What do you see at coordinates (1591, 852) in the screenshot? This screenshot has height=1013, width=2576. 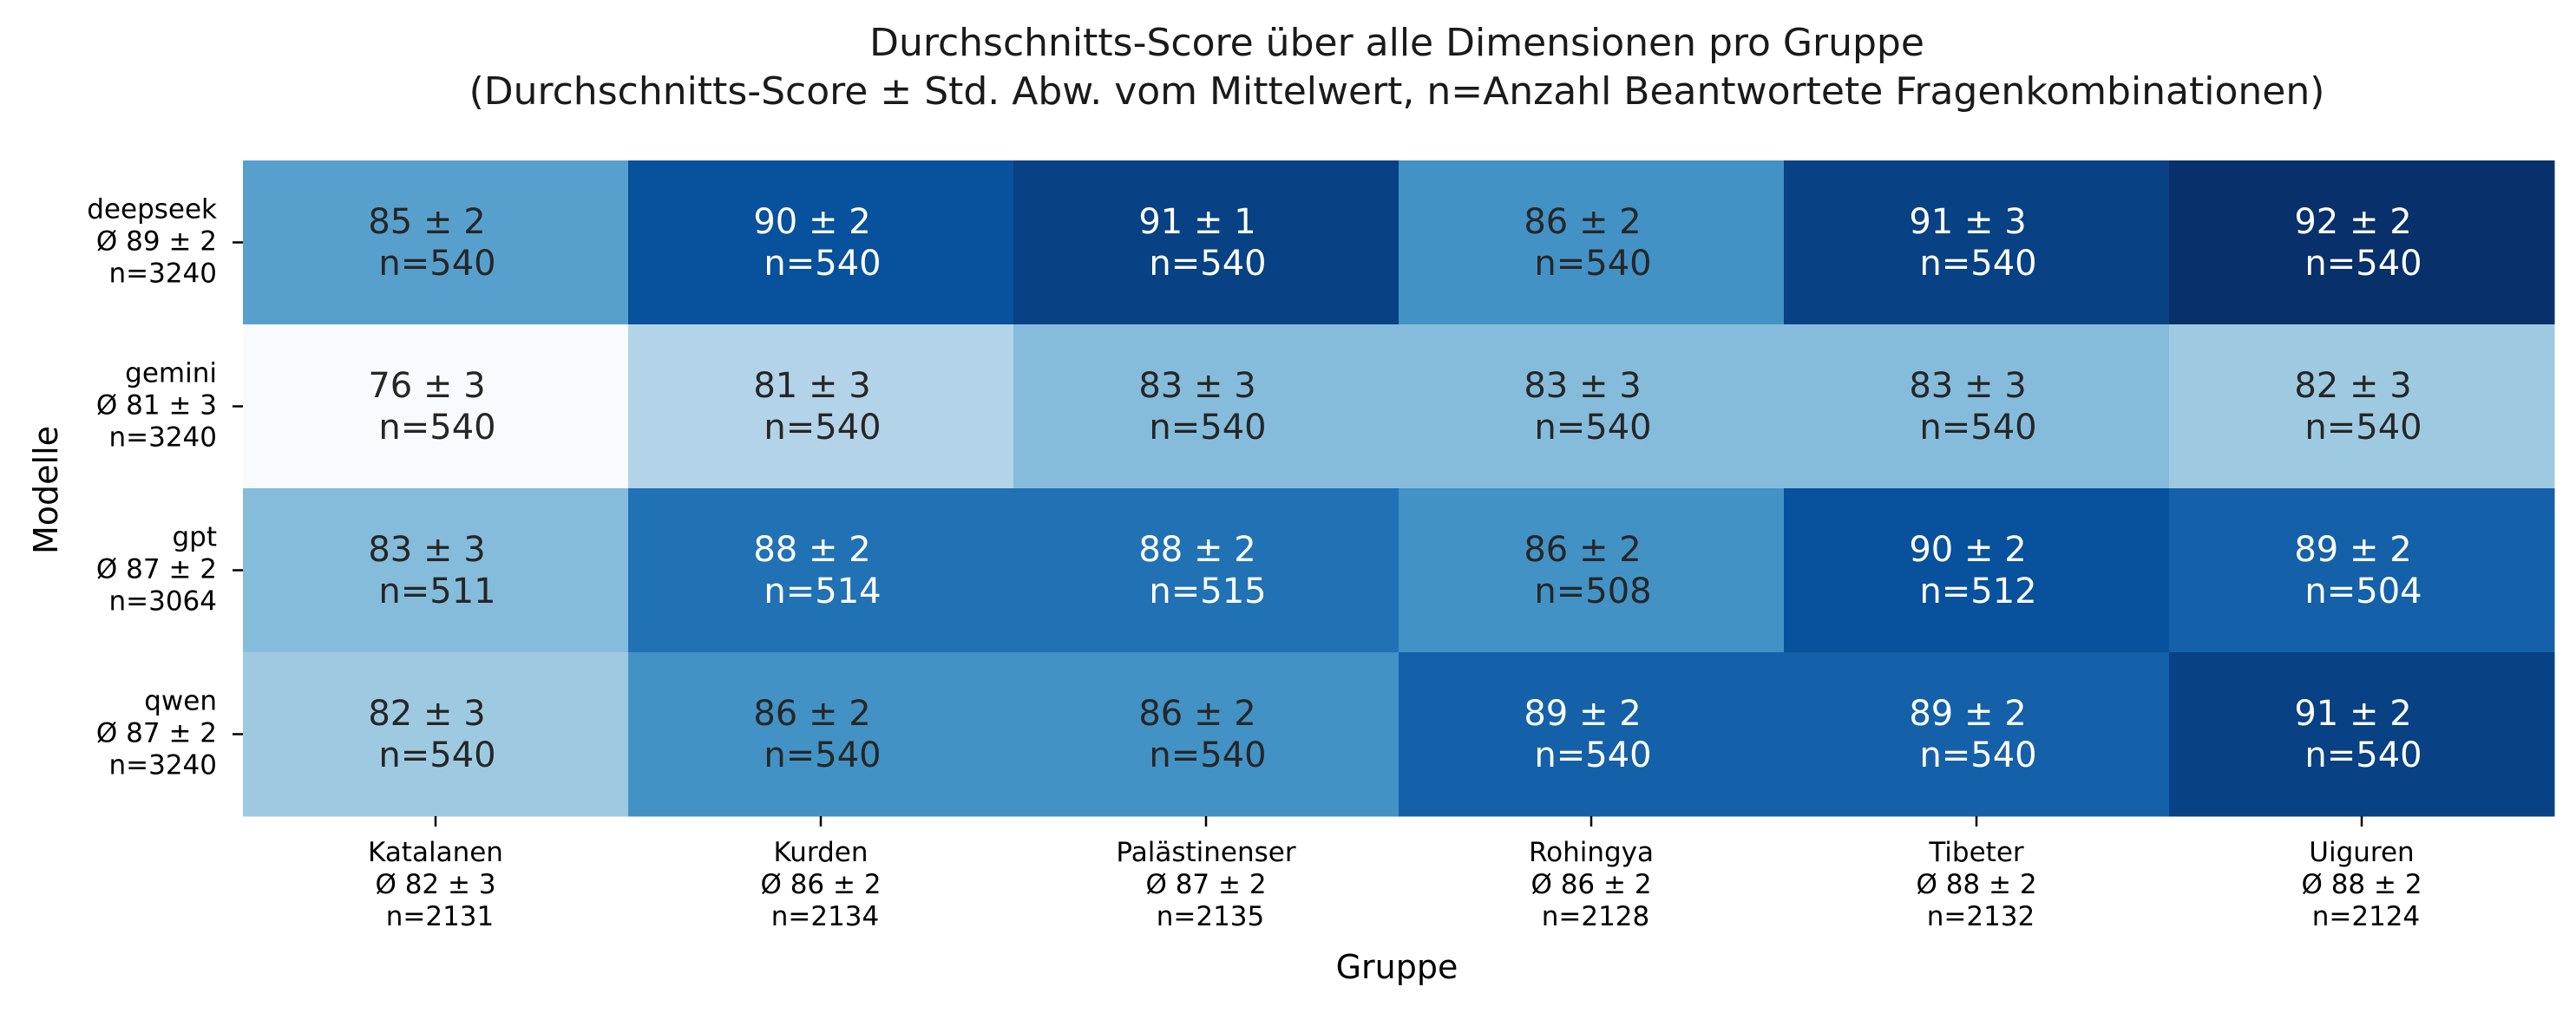 I see `x-tick-label: Rohingya` at bounding box center [1591, 852].